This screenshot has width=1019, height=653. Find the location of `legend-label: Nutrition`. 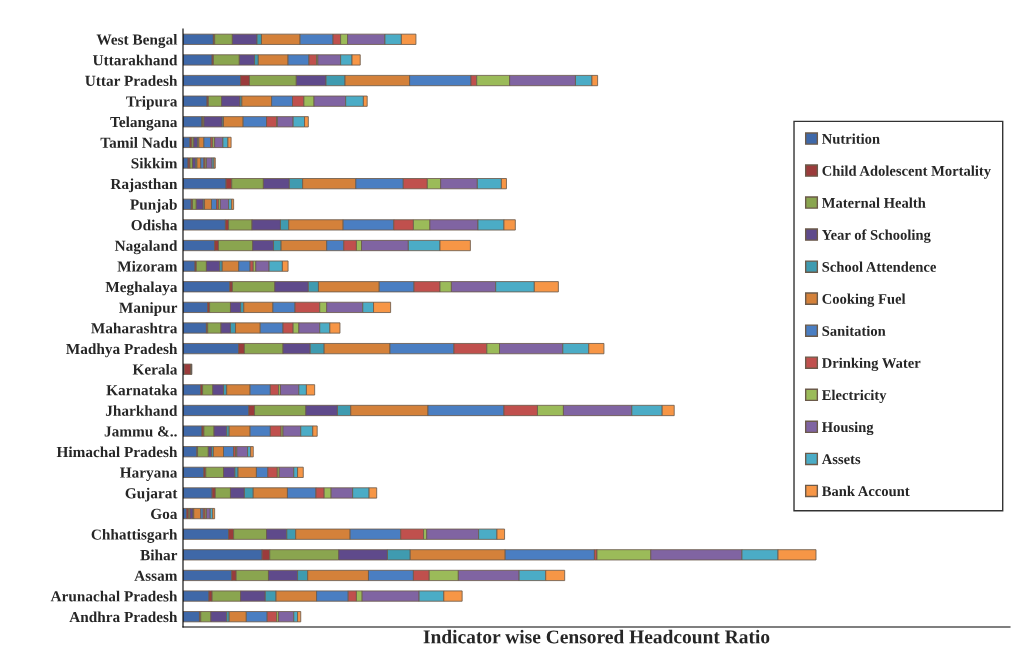

legend-label: Nutrition is located at coordinates (851, 138).